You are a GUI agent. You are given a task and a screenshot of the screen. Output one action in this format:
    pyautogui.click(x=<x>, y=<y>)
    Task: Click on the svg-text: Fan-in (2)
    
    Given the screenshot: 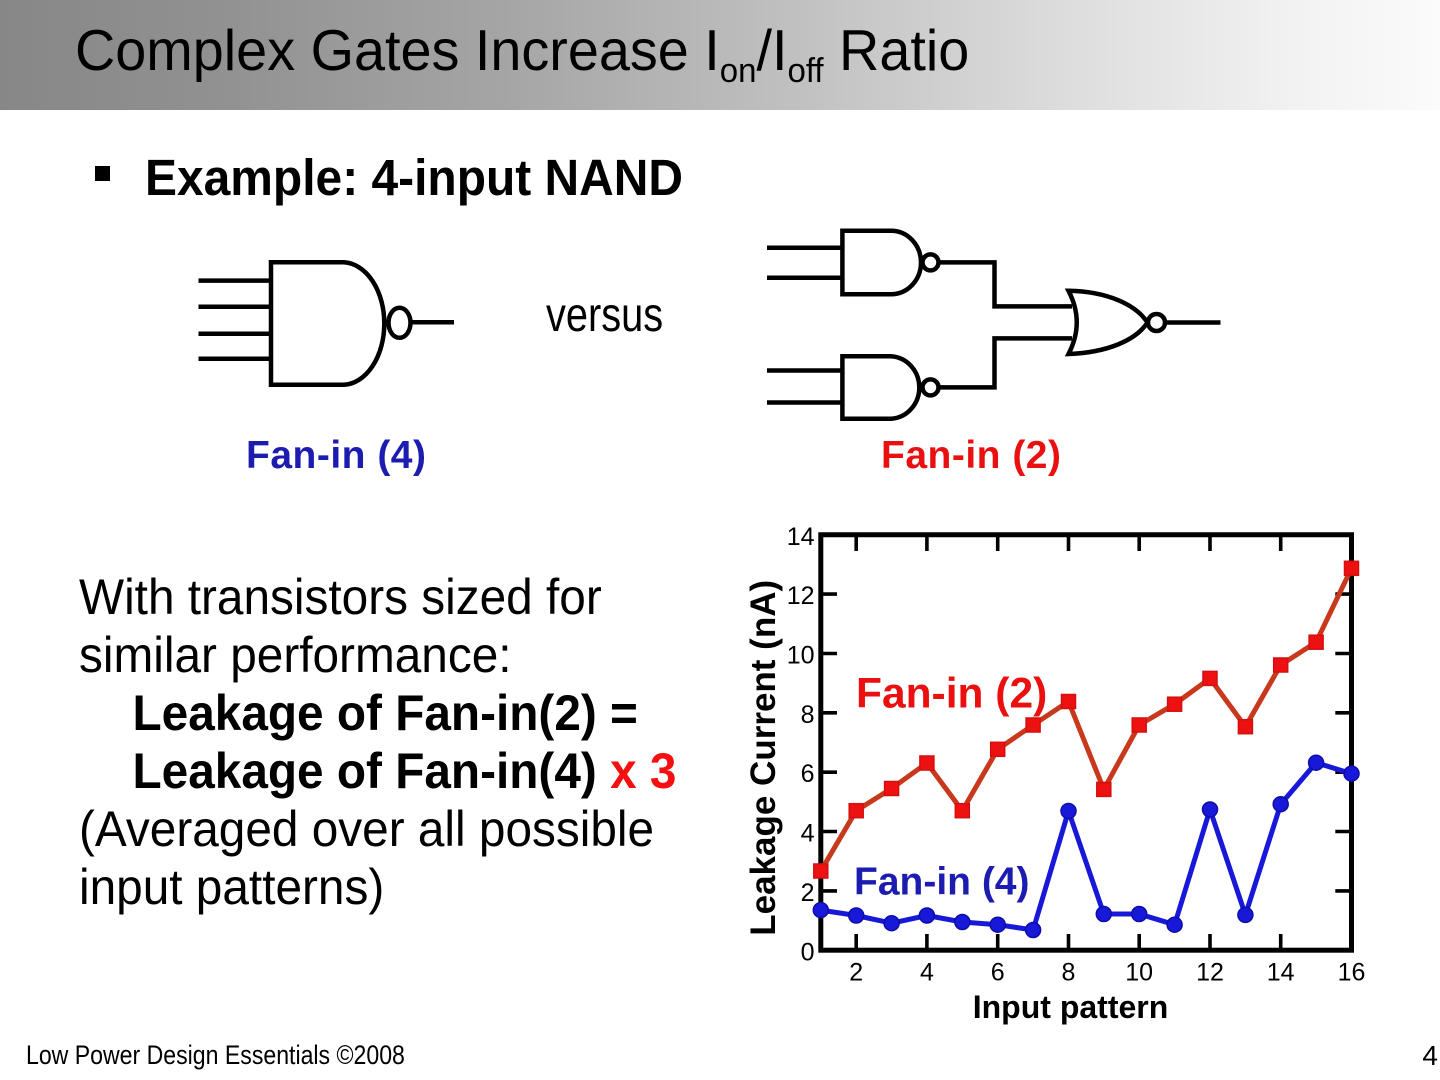 What is the action you would take?
    pyautogui.click(x=951, y=694)
    